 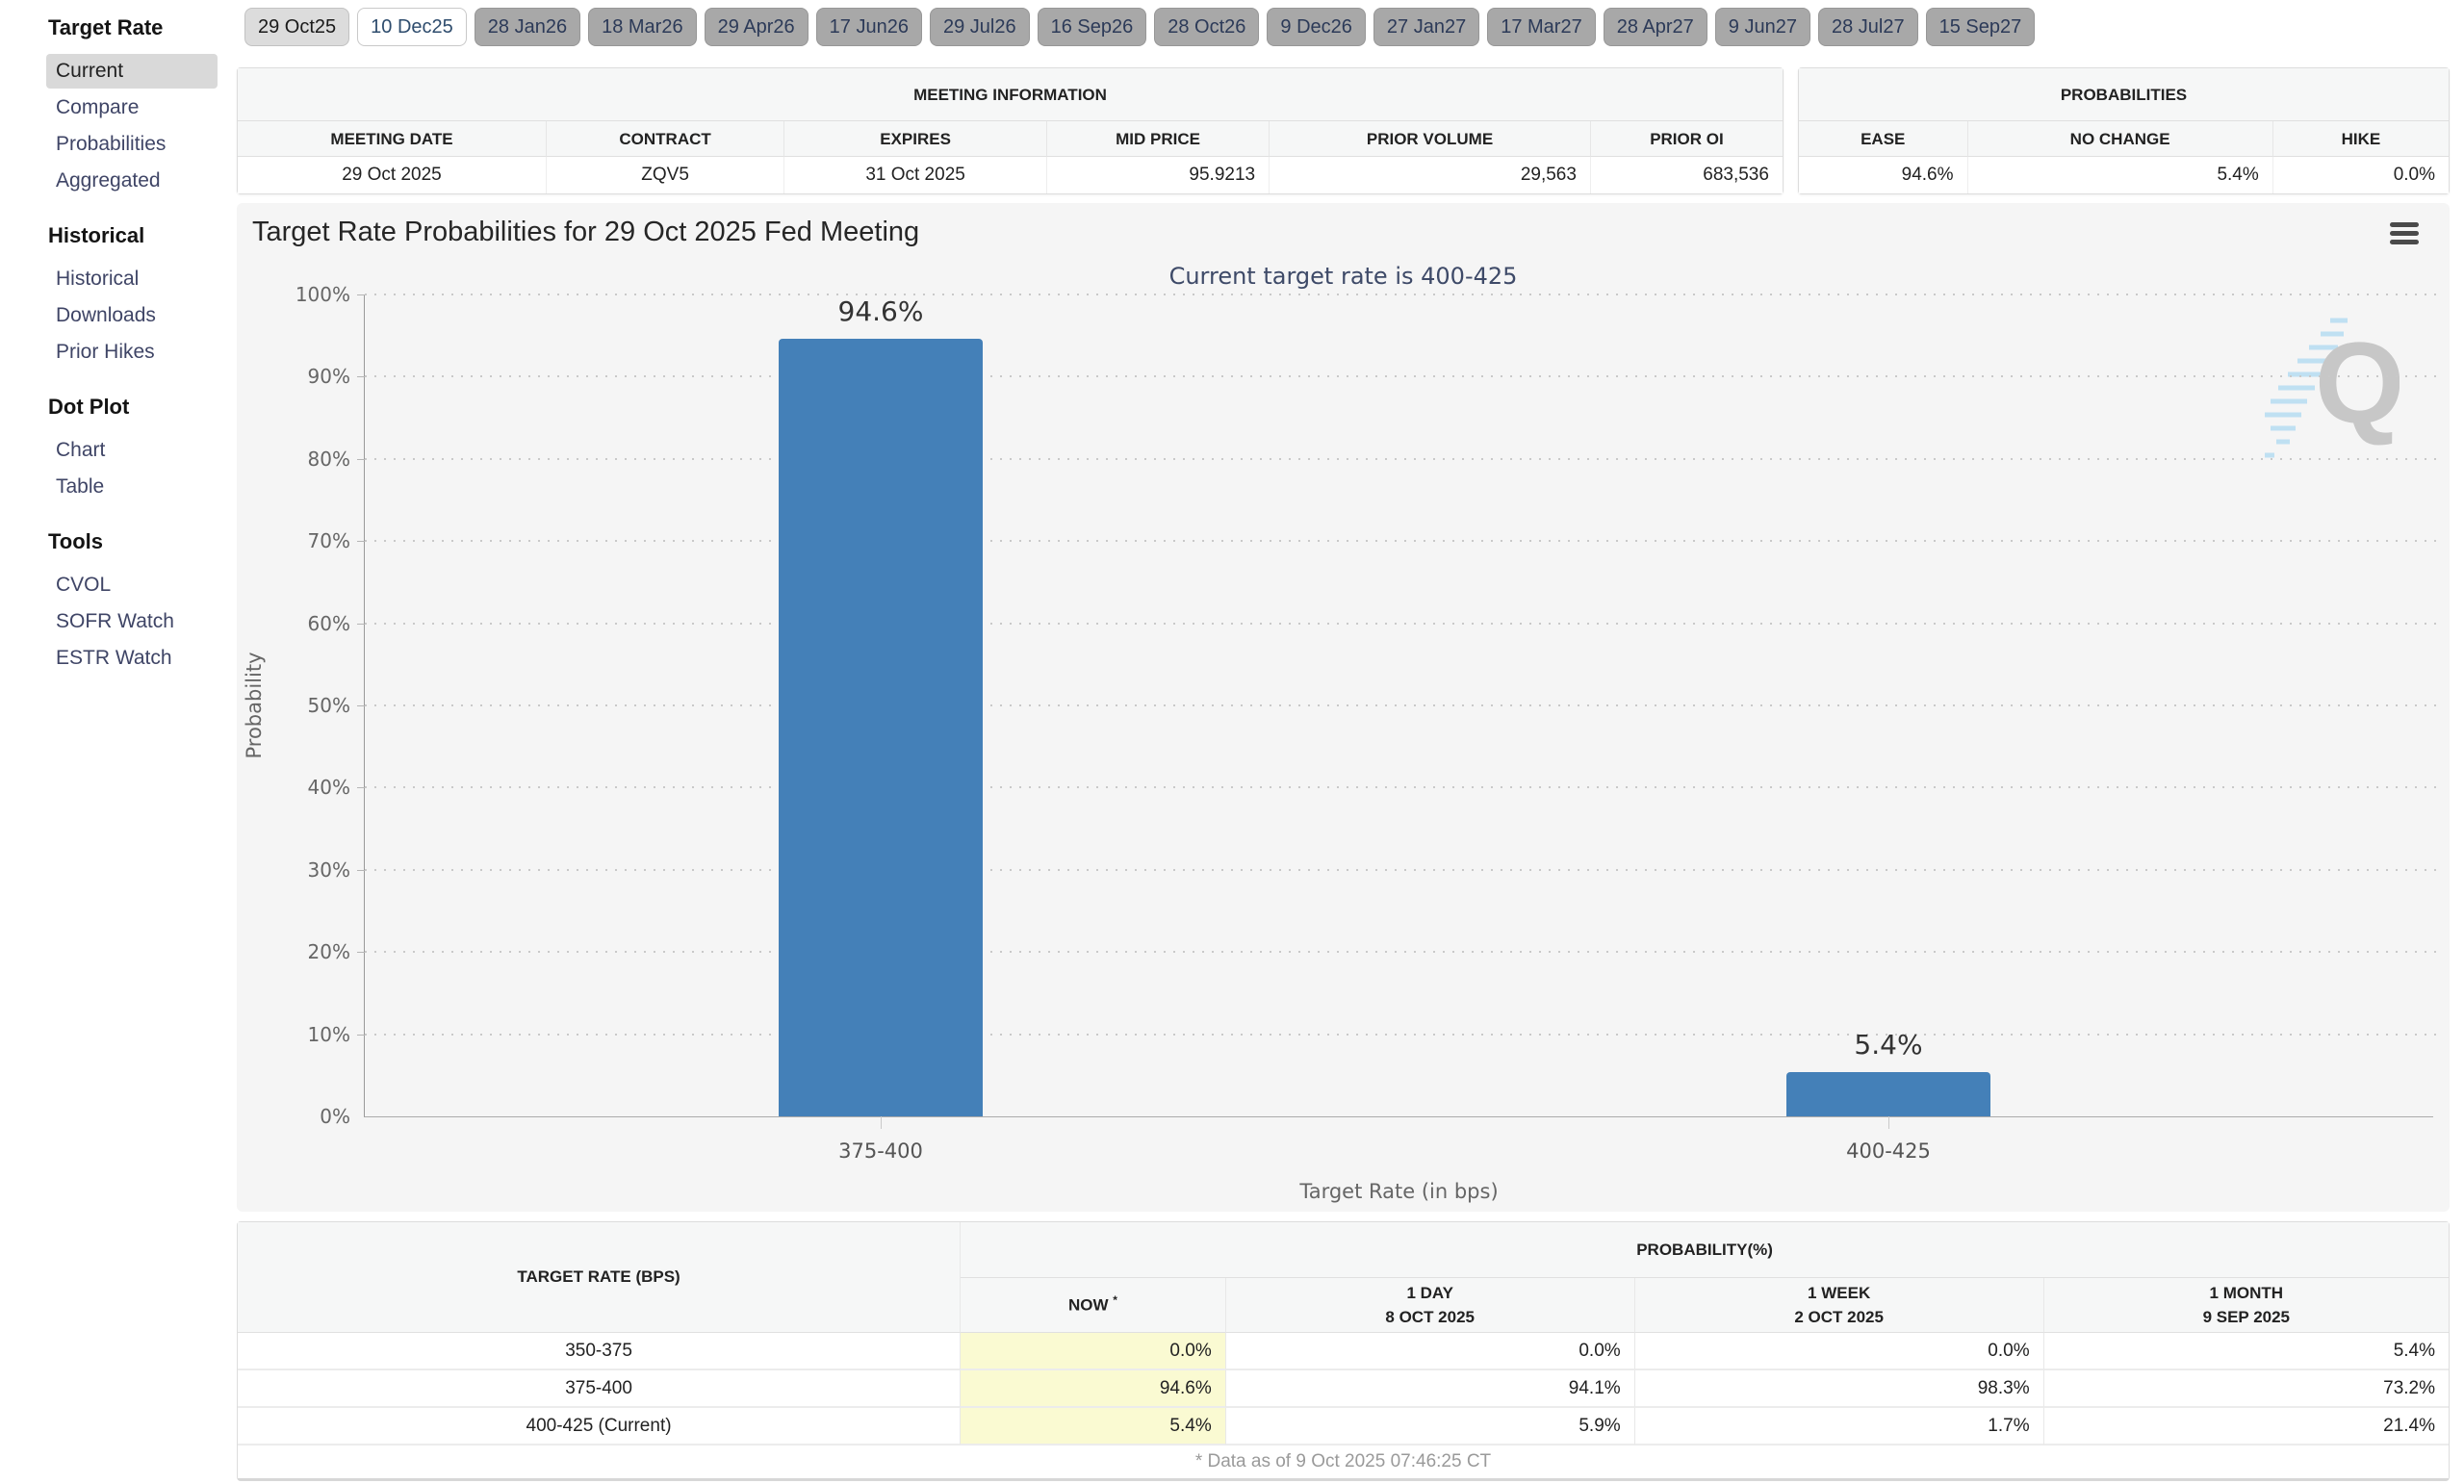 I want to click on col-ease: EASE, so click(x=1883, y=139).